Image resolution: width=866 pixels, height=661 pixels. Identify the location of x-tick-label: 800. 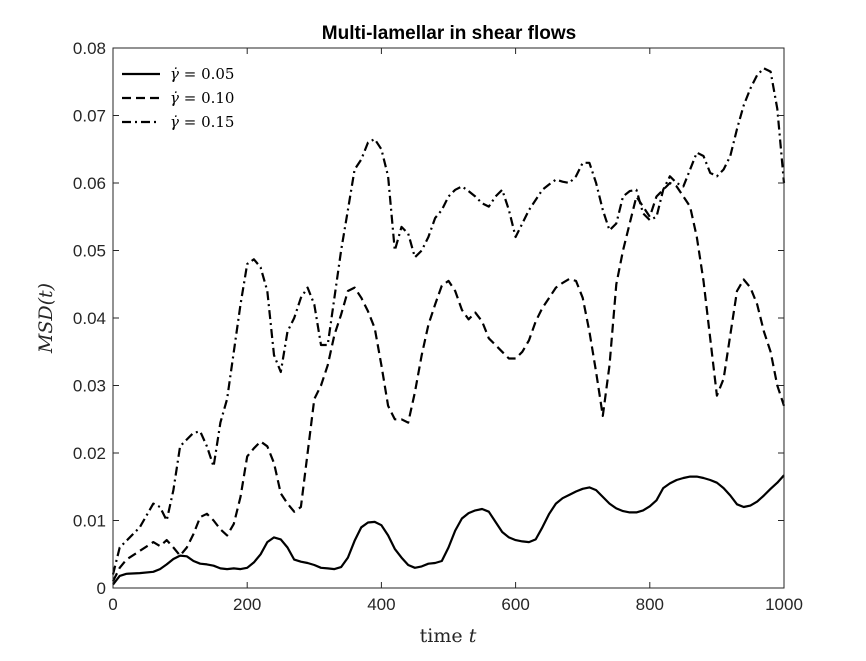
(650, 604).